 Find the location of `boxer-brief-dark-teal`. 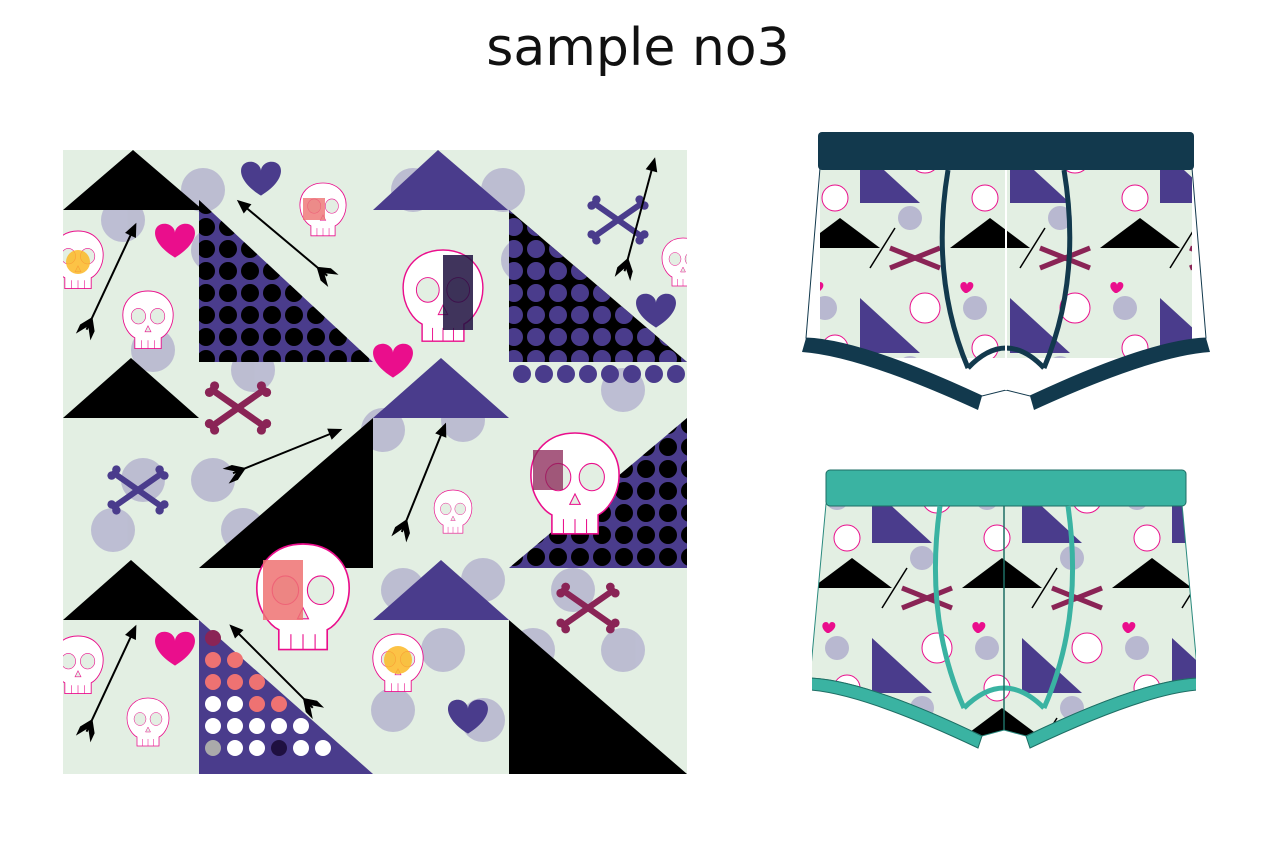

boxer-brief-dark-teal is located at coordinates (1006, 271).